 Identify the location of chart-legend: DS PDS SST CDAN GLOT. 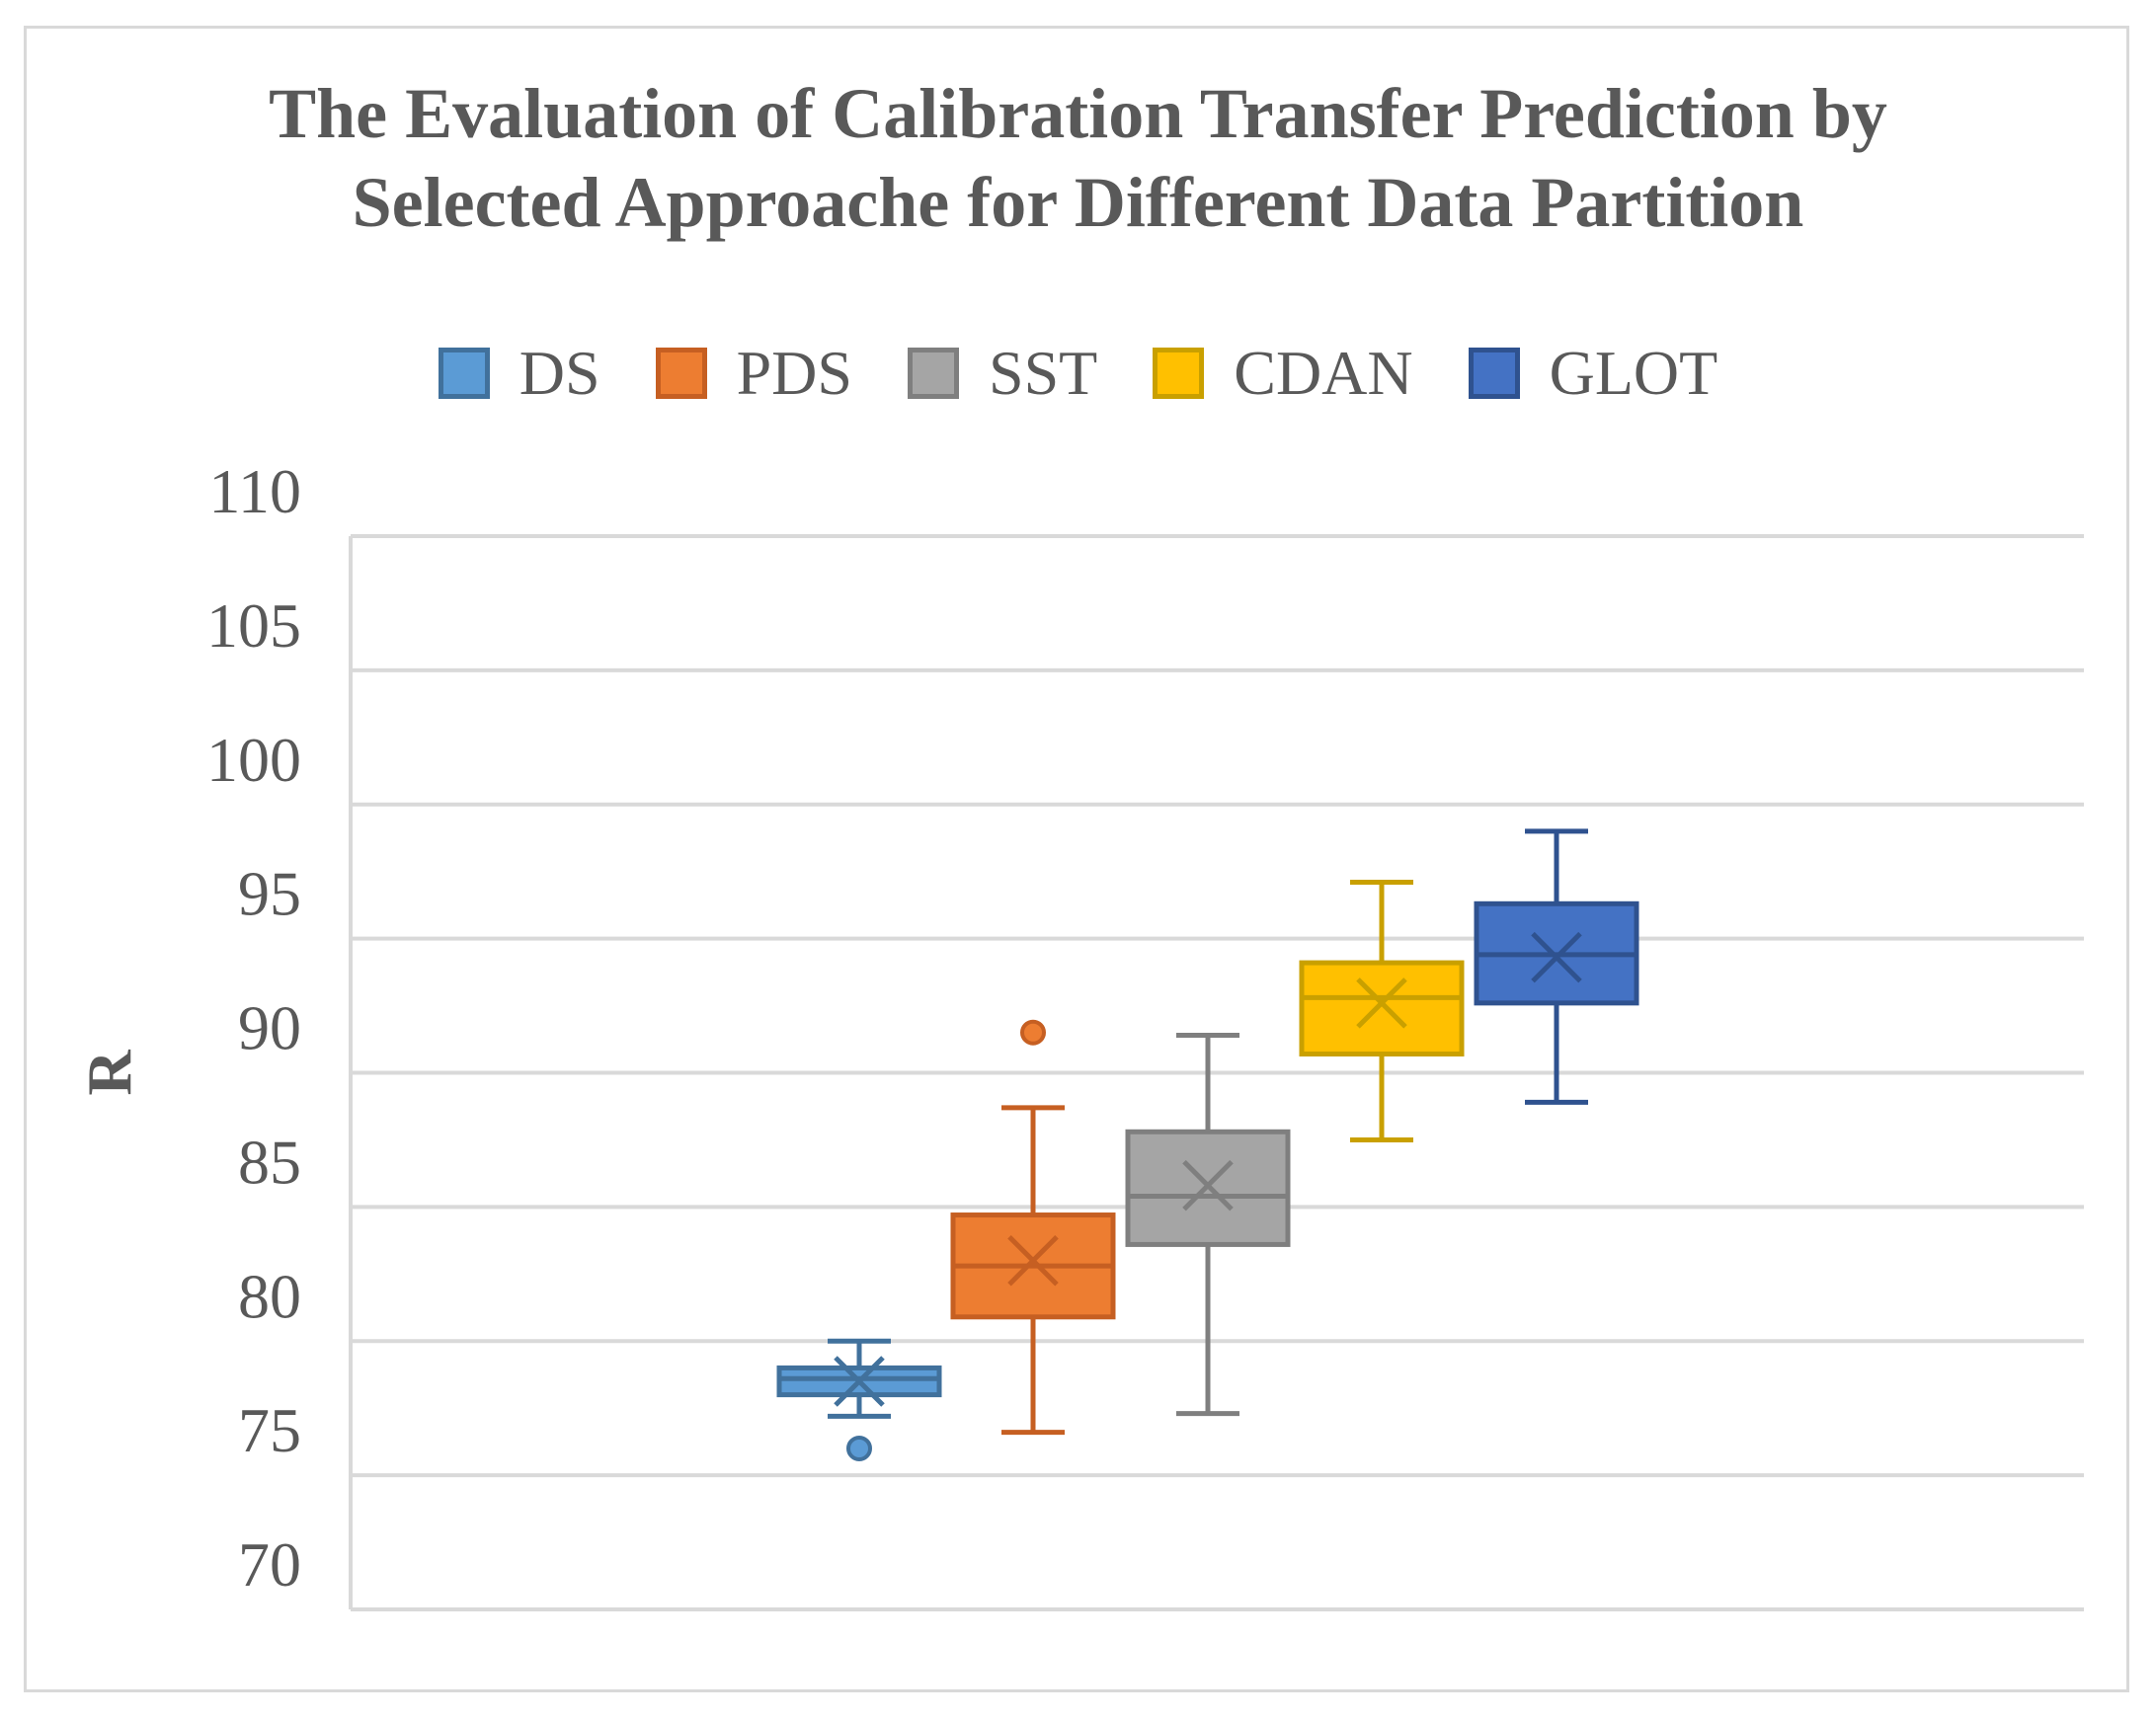
(1078, 373).